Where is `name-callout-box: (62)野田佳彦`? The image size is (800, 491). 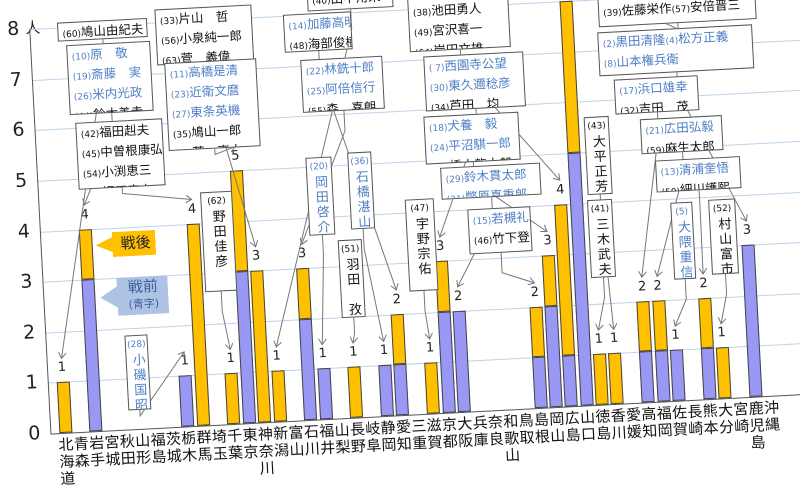 name-callout-box: (62)野田佳彦 is located at coordinates (218, 242).